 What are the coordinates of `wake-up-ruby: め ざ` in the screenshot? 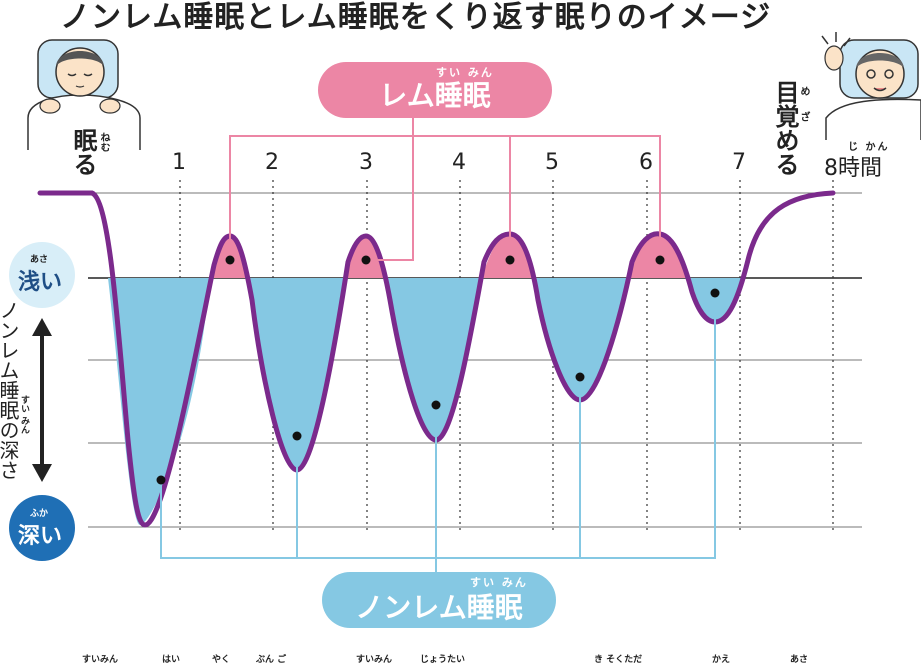 It's located at (803, 107).